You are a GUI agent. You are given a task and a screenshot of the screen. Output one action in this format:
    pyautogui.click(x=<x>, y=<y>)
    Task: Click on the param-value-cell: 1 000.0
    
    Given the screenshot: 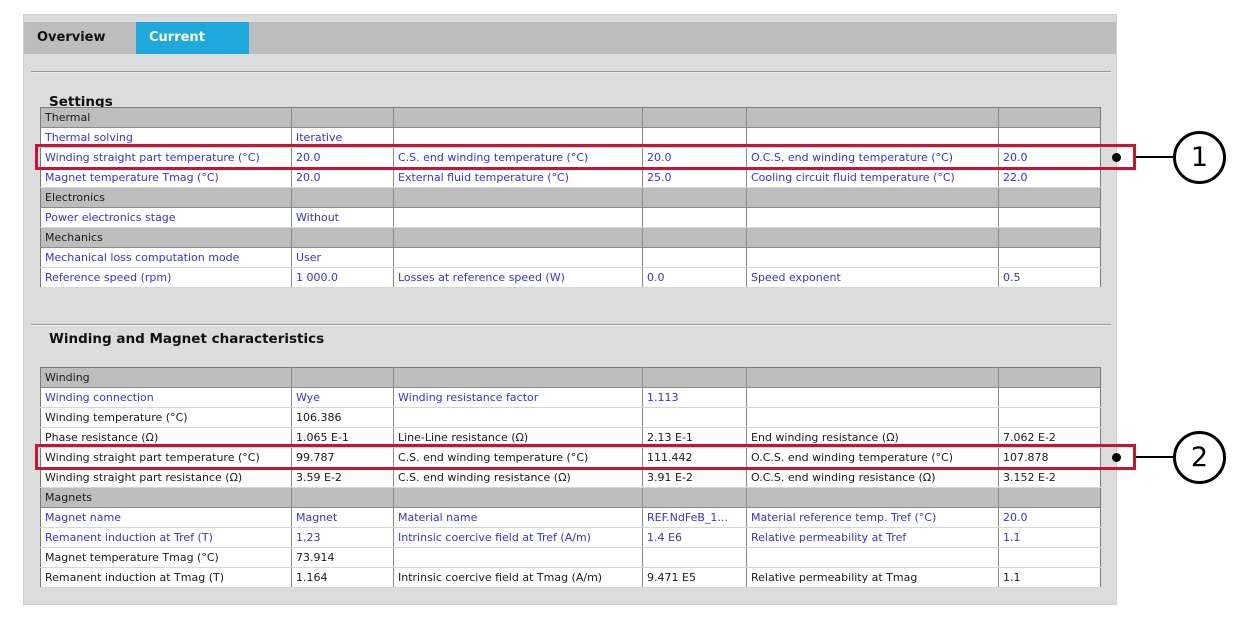 What is the action you would take?
    pyautogui.click(x=342, y=277)
    